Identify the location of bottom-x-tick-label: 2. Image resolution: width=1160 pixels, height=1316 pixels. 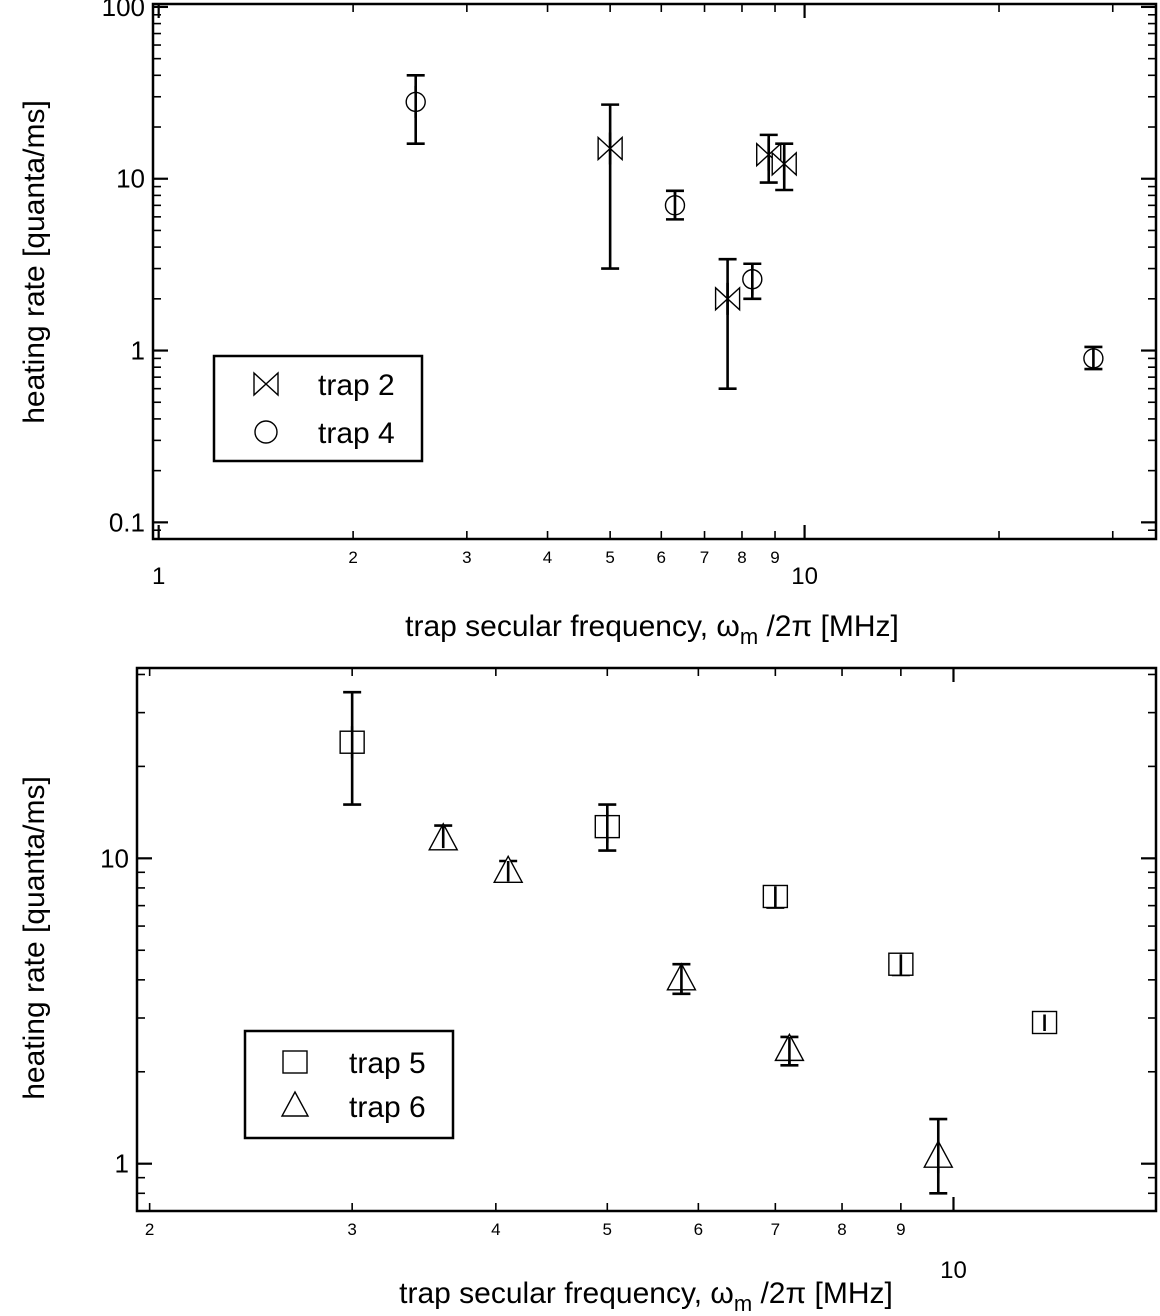
(149, 1229).